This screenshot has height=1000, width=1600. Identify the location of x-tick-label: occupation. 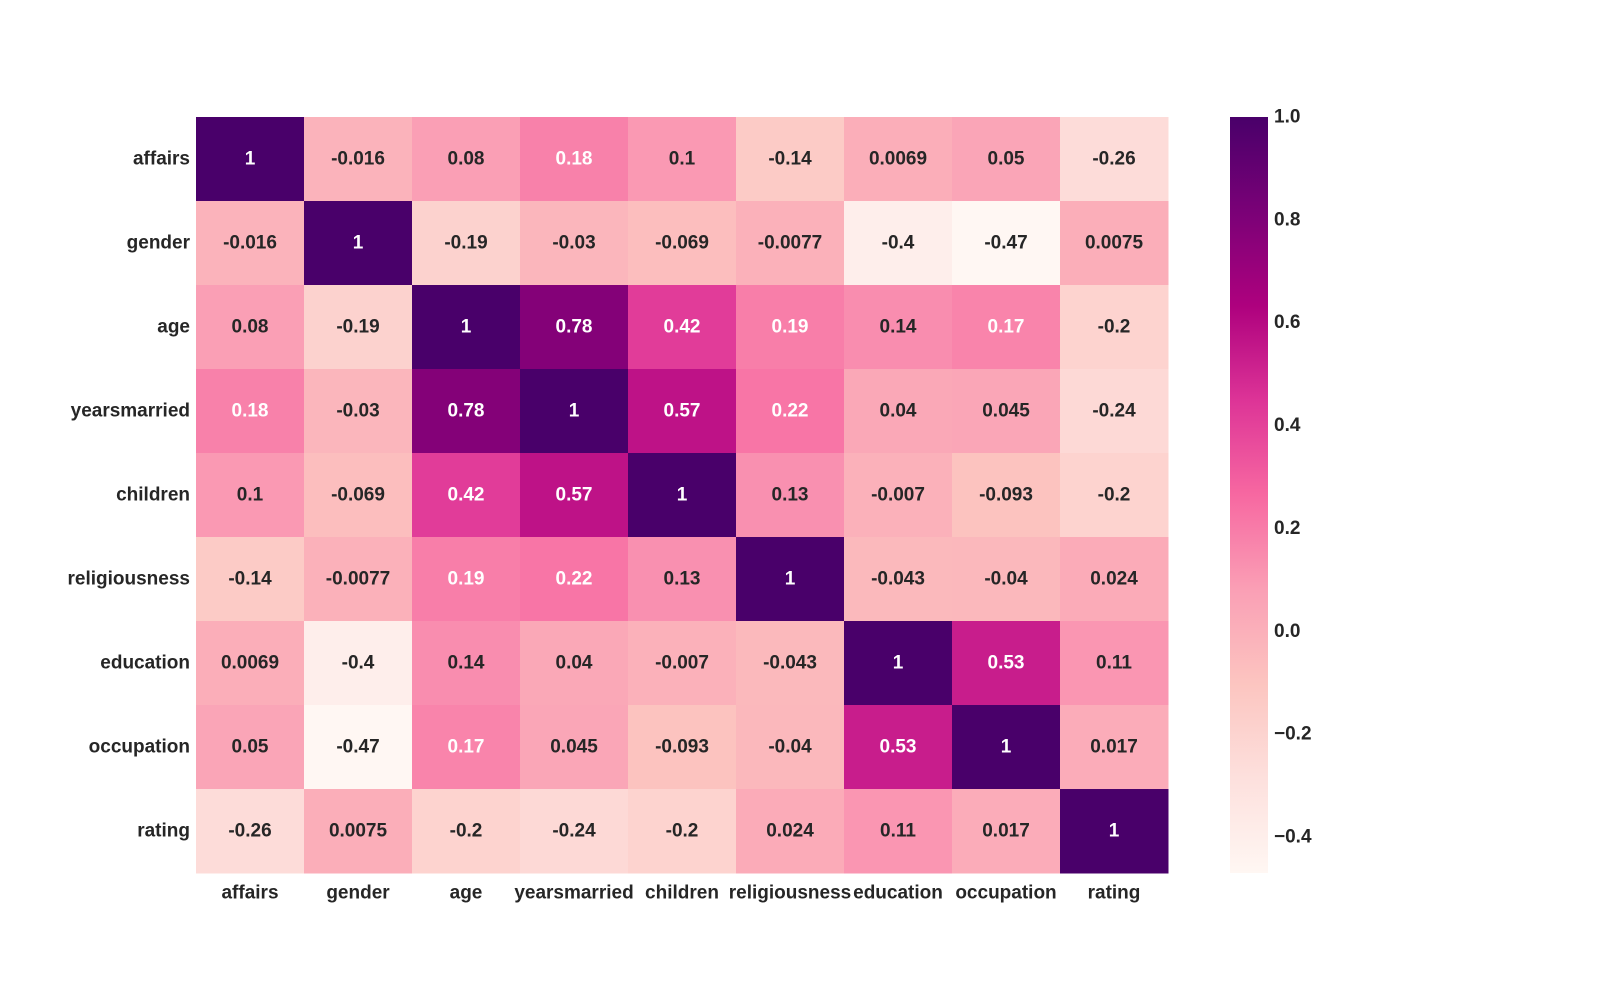
(1005, 893).